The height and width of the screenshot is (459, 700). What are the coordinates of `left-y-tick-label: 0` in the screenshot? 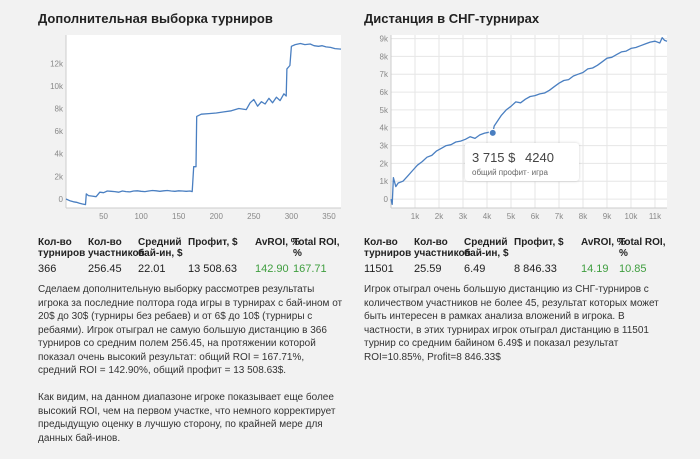 It's located at (61, 199).